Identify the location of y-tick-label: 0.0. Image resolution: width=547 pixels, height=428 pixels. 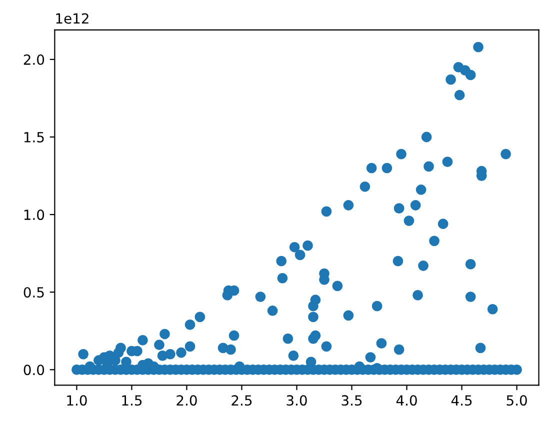
(34, 370).